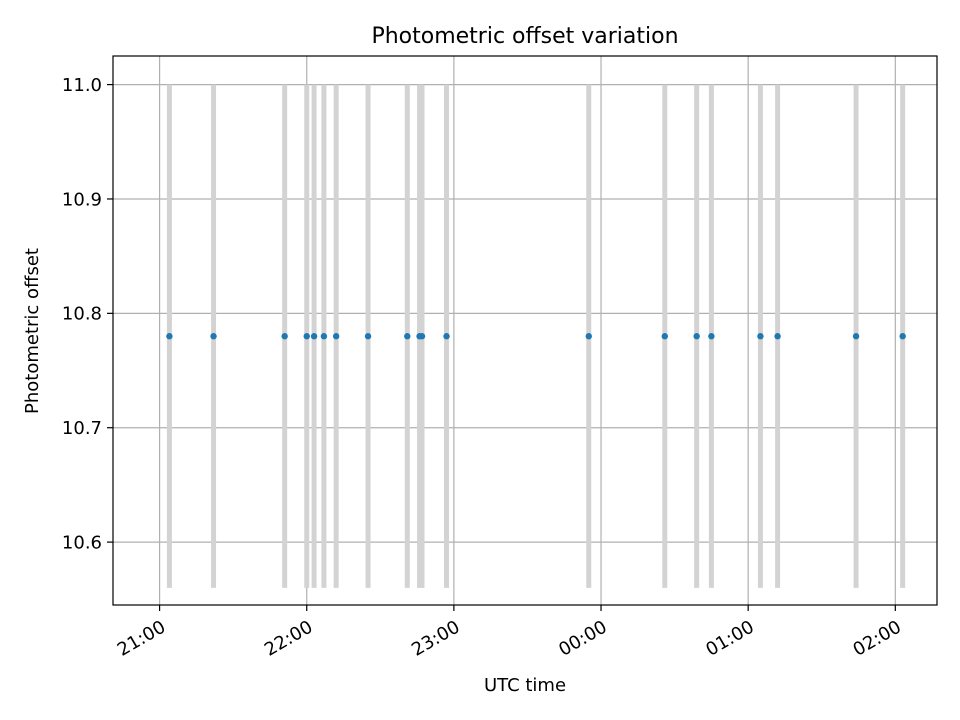 The height and width of the screenshot is (720, 960). What do you see at coordinates (82, 428) in the screenshot?
I see `y-tick-label: 10.7` at bounding box center [82, 428].